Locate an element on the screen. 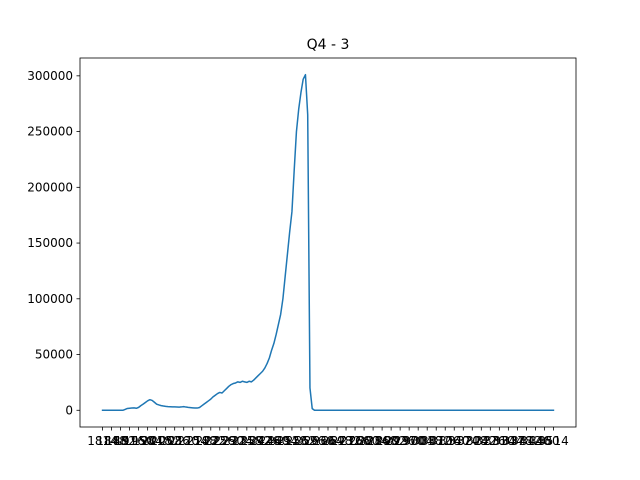  x-tick-label: 1848 is located at coordinates (111, 441).